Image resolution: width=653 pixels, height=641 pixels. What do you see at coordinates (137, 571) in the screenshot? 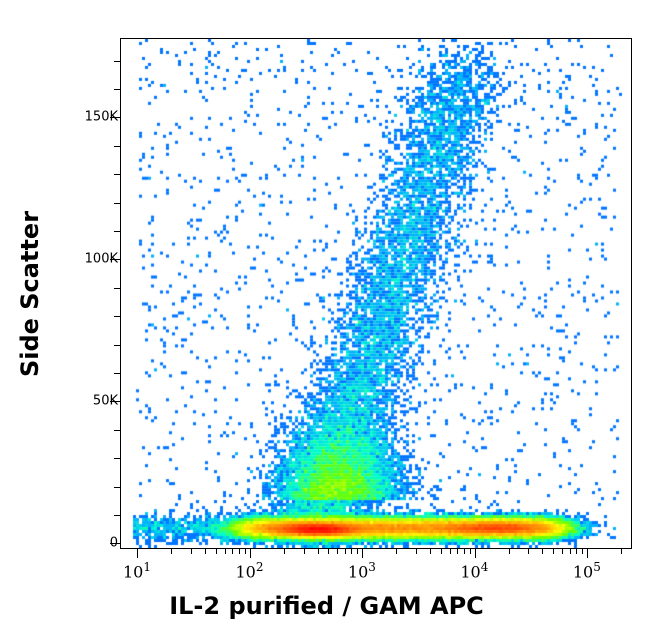
I see `x-tick-label: 10¹` at bounding box center [137, 571].